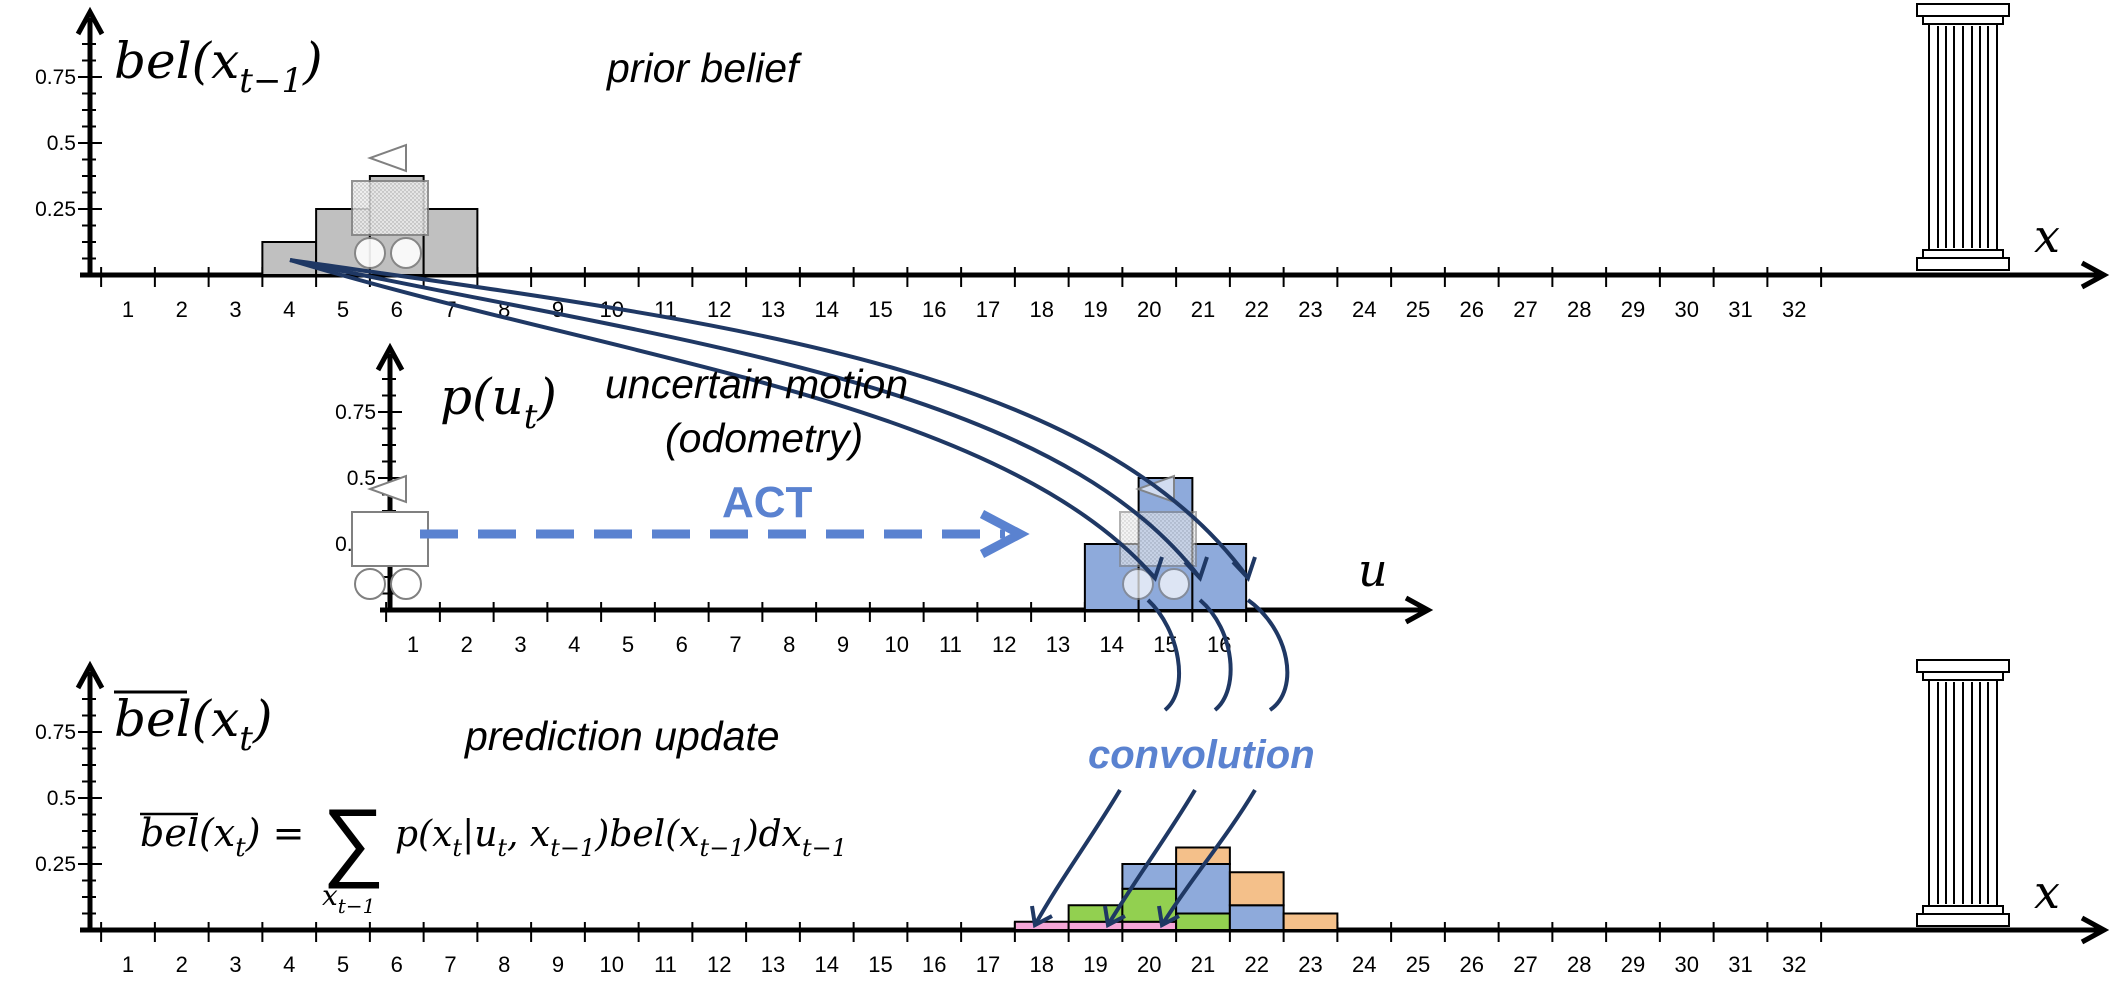 The image size is (2114, 982). I want to click on motion-x-tick-label: 12, so click(1004, 644).